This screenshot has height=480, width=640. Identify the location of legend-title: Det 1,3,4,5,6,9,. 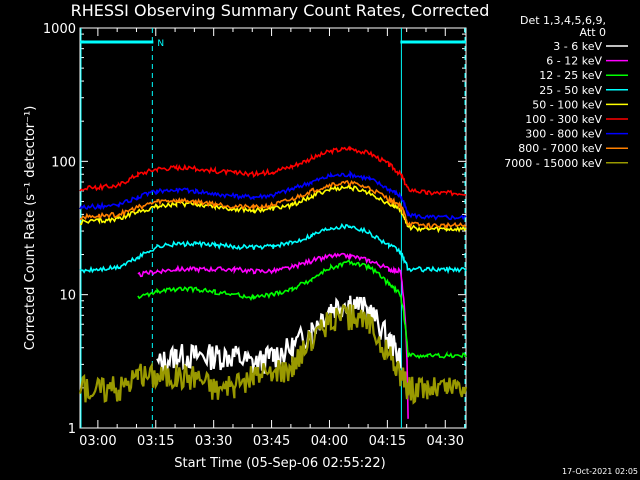
(563, 20).